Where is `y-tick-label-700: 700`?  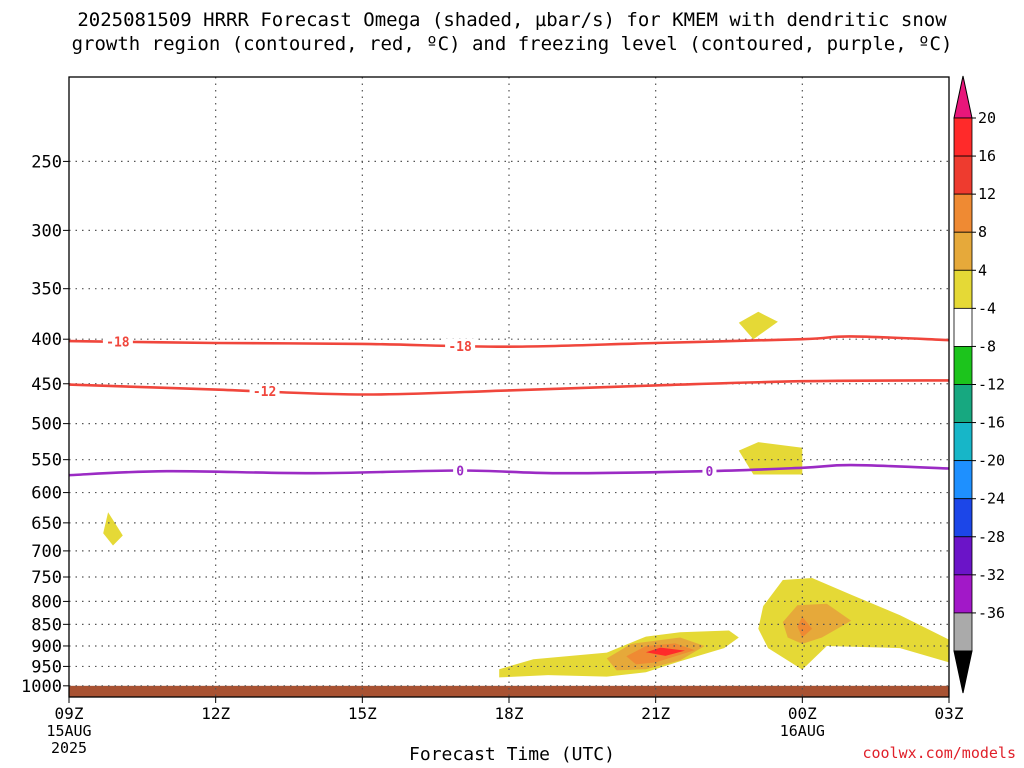 y-tick-label-700: 700 is located at coordinates (46, 552).